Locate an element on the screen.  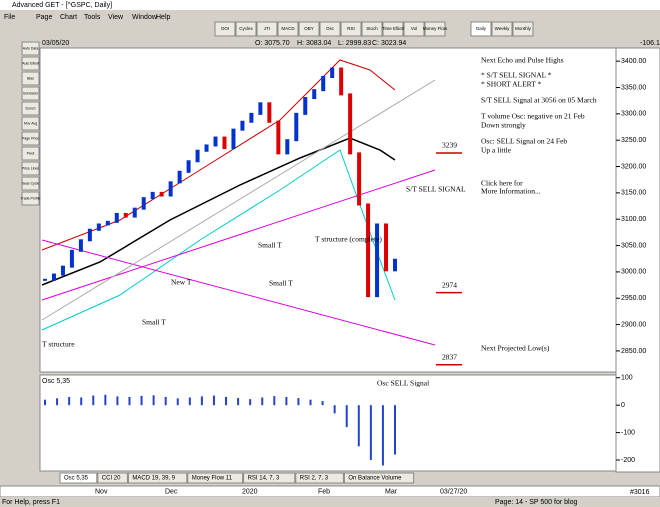
toolbar-label: Daily is located at coordinates (481, 28).